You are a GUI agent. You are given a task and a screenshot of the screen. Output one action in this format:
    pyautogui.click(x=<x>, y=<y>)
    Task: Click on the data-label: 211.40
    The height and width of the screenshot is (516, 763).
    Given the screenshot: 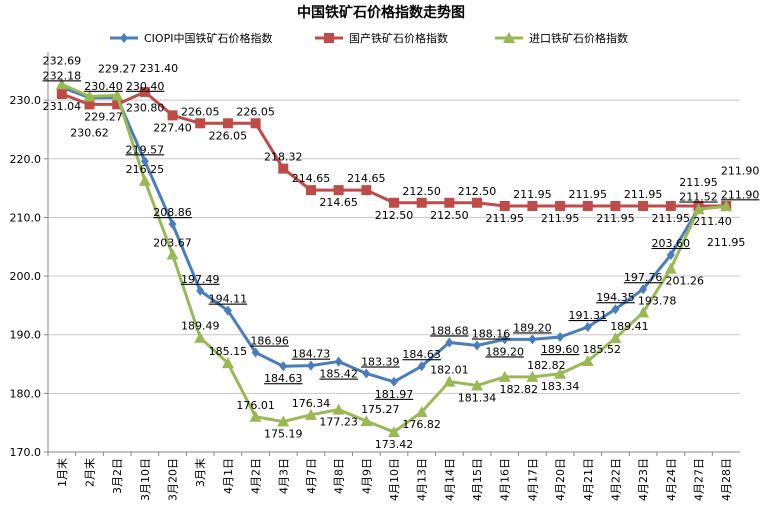 What is the action you would take?
    pyautogui.click(x=712, y=221)
    